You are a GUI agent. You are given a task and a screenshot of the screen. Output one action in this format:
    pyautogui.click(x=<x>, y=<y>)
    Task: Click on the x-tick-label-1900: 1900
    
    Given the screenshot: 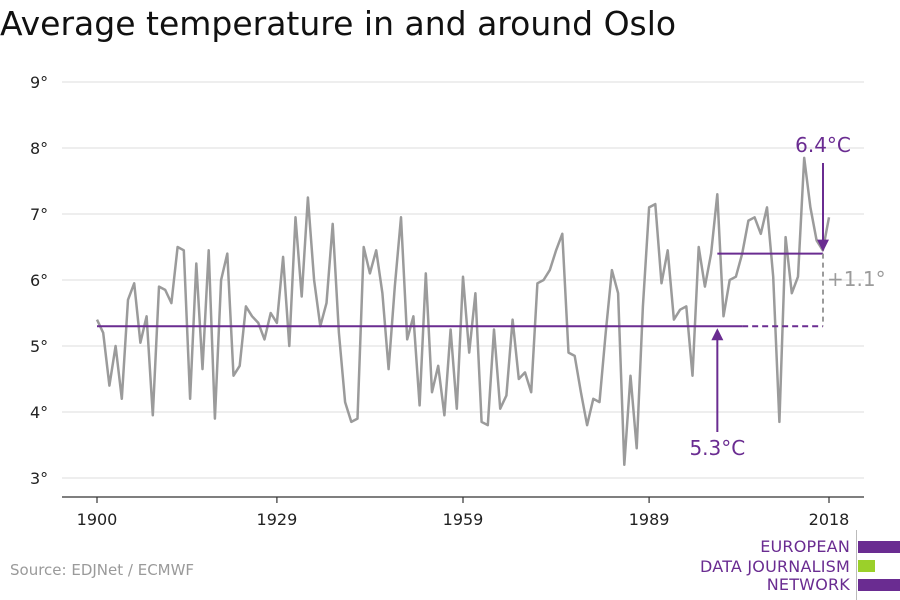 What is the action you would take?
    pyautogui.click(x=97, y=519)
    